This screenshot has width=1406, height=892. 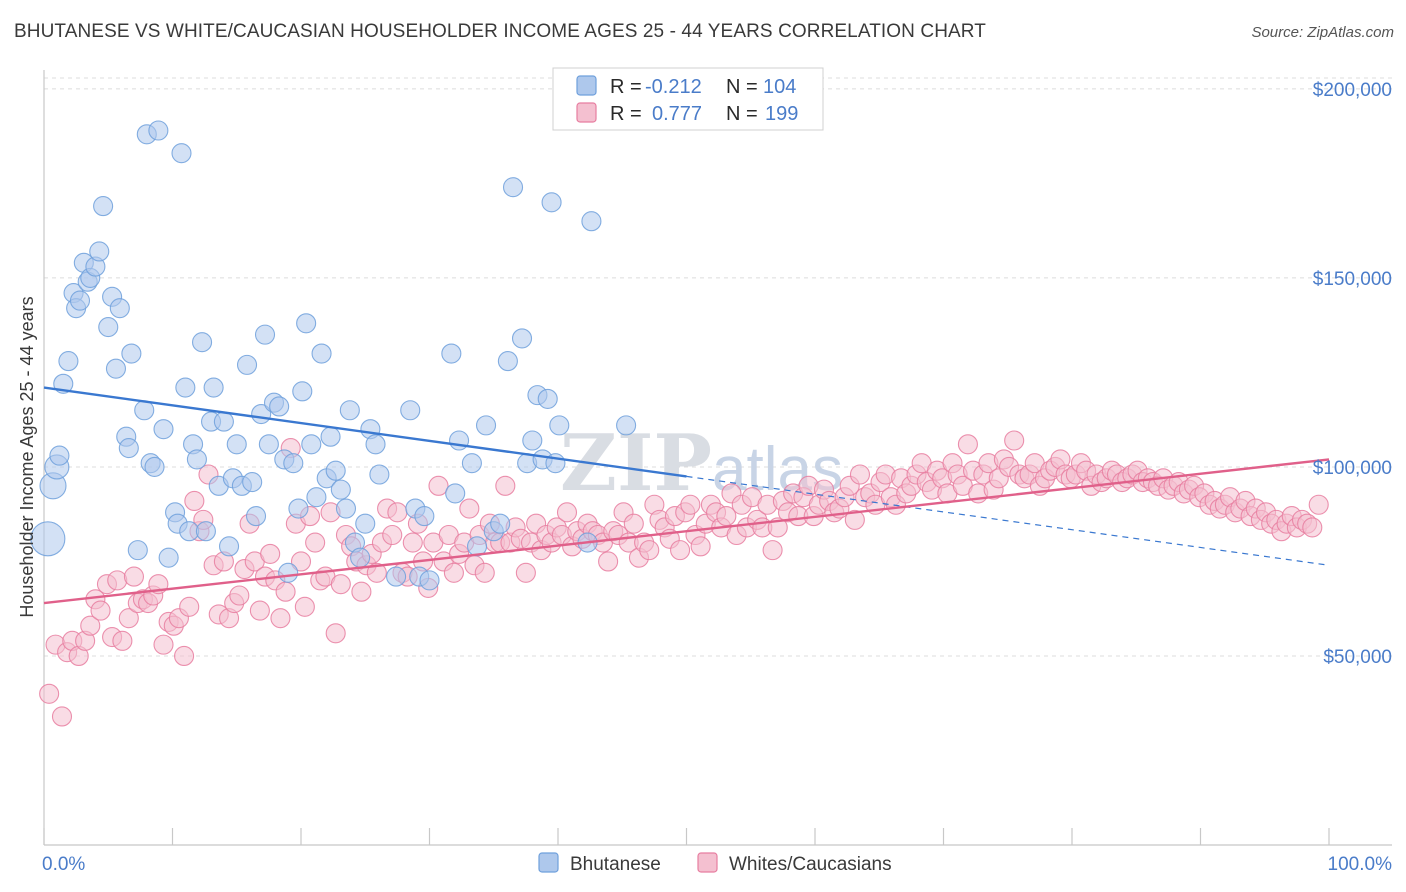 I want to click on stats-box: R = -0.212 N = 104 R = 0.777 N = 199, so click(x=688, y=99).